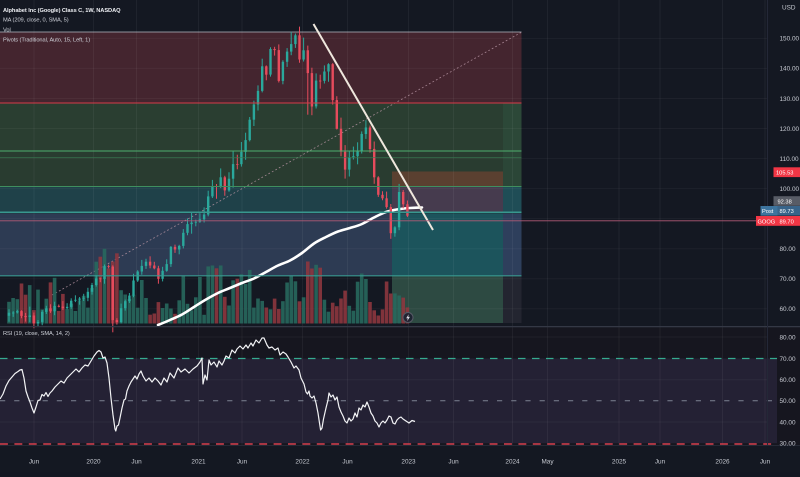 This screenshot has height=477, width=800. Describe the element at coordinates (619, 462) in the screenshot. I see `svg-text: 2025` at that location.